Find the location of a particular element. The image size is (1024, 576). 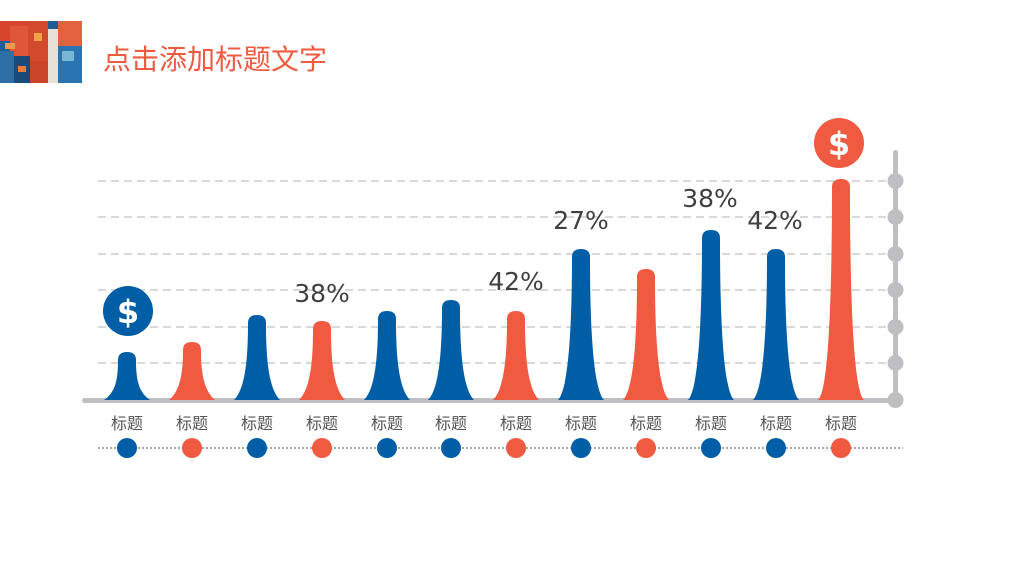

right-axis is located at coordinates (895, 279).